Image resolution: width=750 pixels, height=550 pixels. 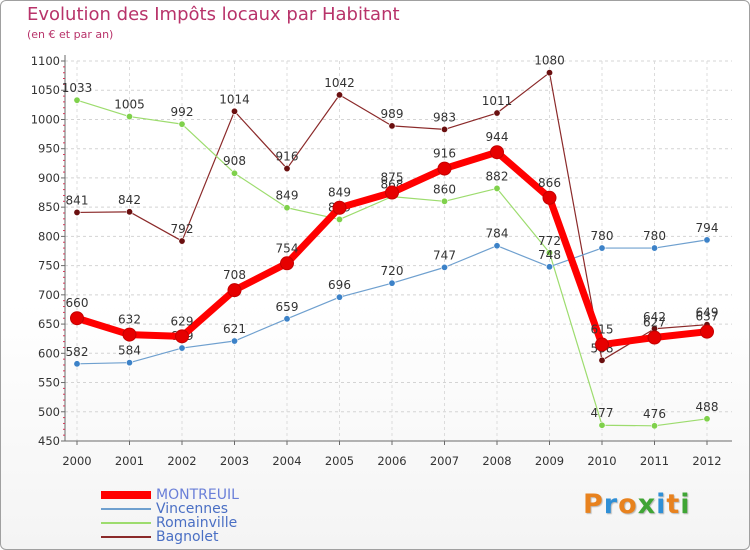 What do you see at coordinates (182, 112) in the screenshot?
I see `data-label-romainville: 992` at bounding box center [182, 112].